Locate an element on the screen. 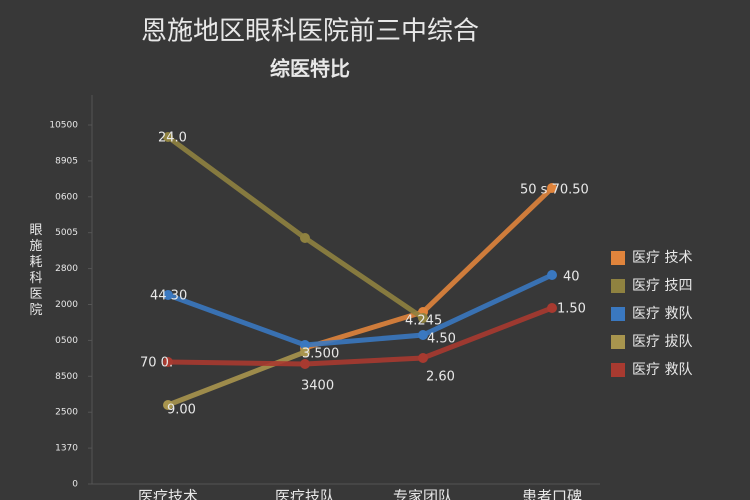 This screenshot has height=500, width=750. data-annotation: 9.00 is located at coordinates (181, 410).